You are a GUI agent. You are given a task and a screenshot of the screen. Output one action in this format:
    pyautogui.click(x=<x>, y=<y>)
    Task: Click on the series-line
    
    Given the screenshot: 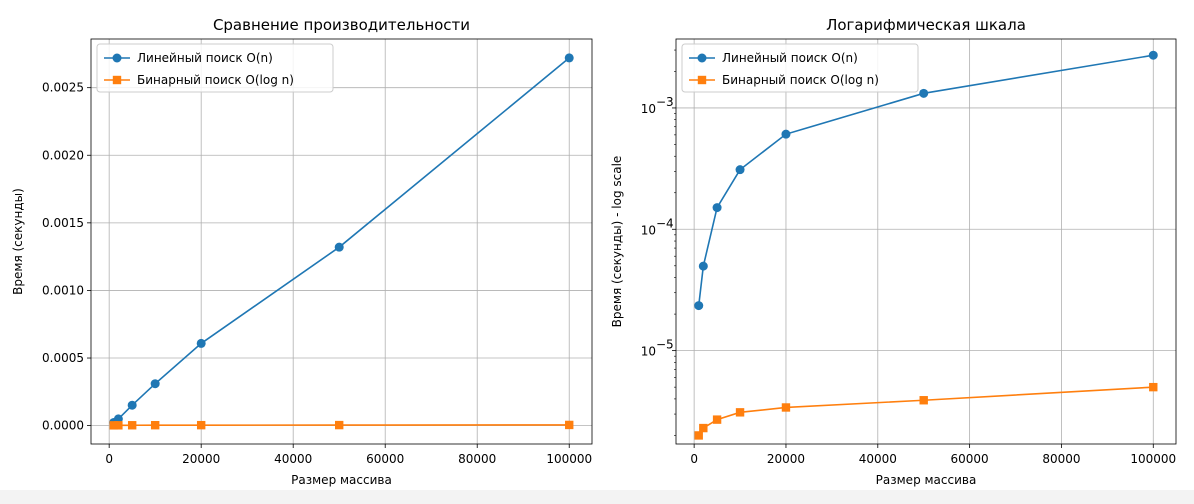 What is the action you would take?
    pyautogui.click(x=926, y=411)
    